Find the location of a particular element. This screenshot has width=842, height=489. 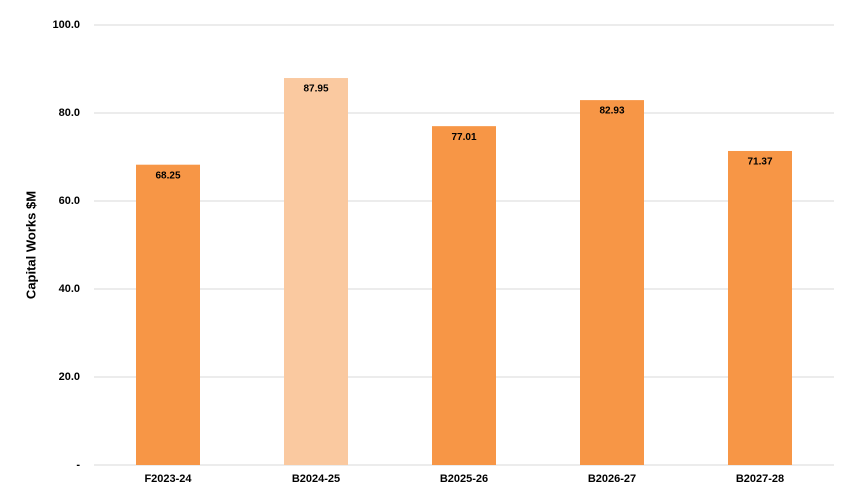

y-tick-label: 40.0 is located at coordinates (69, 289).